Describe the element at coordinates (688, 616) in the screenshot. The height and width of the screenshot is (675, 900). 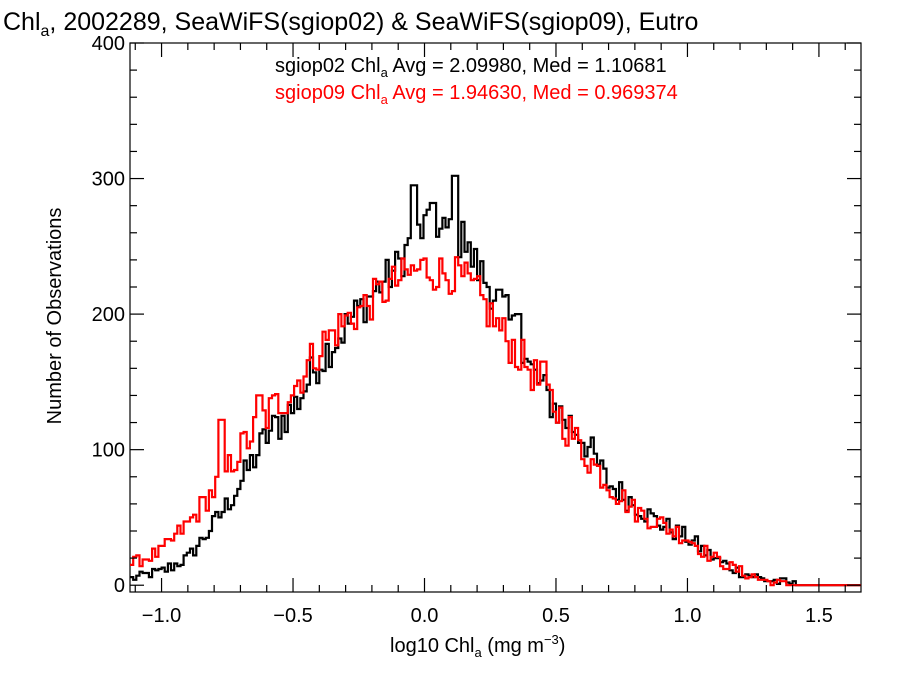
I see `x-tick-label: 1.0` at that location.